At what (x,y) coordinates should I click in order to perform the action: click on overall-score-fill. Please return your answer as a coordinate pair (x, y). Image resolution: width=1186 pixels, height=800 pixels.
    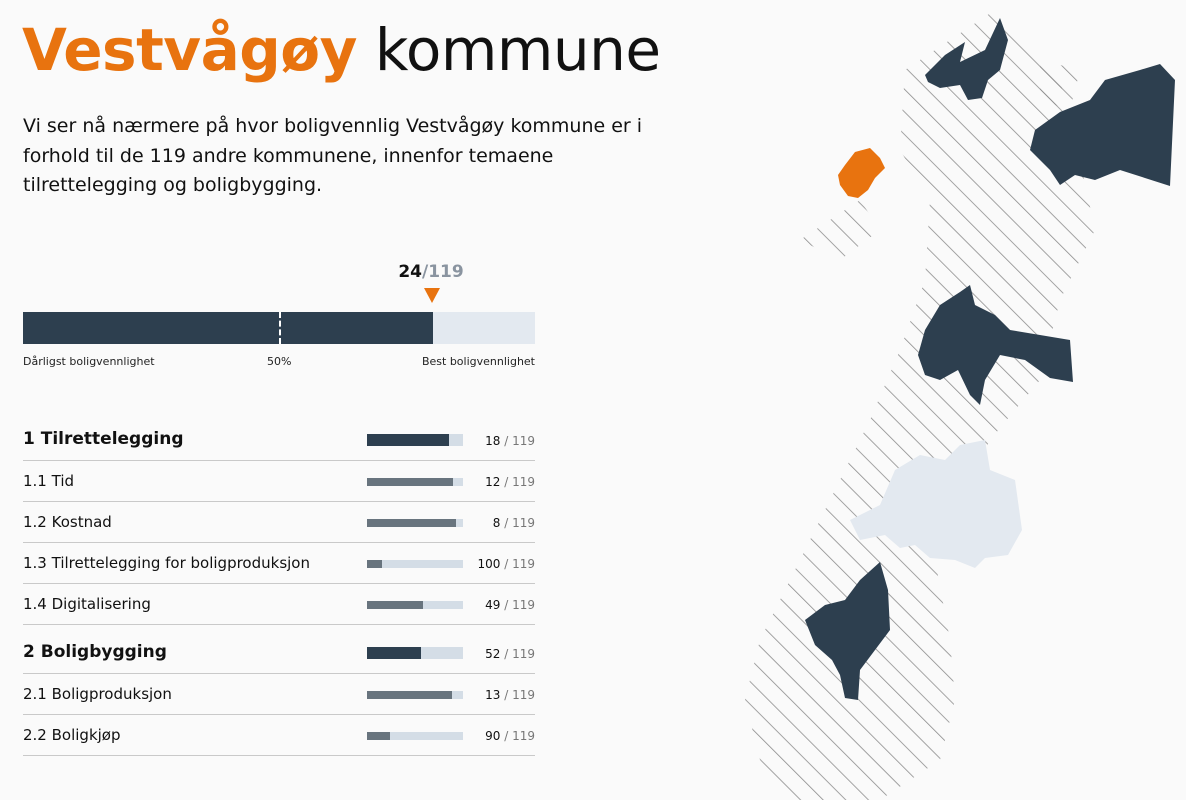
    Looking at the image, I should click on (228, 328).